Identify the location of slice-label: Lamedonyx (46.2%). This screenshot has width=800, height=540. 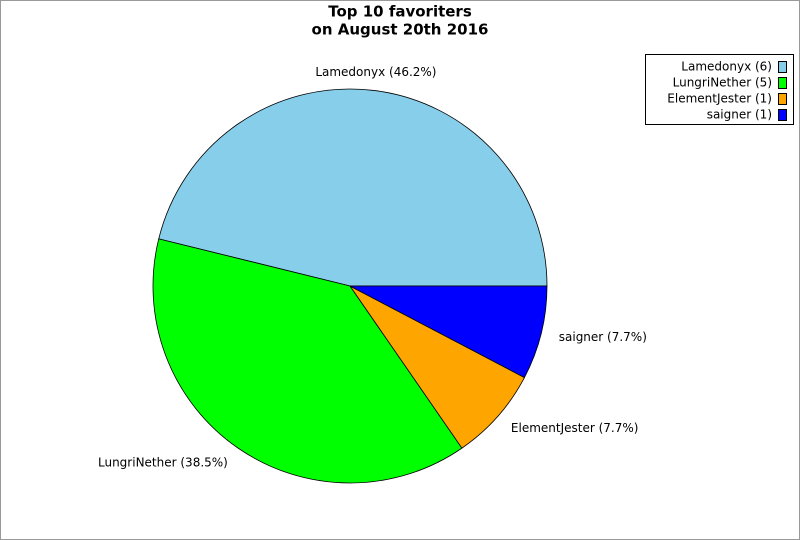
(375, 72).